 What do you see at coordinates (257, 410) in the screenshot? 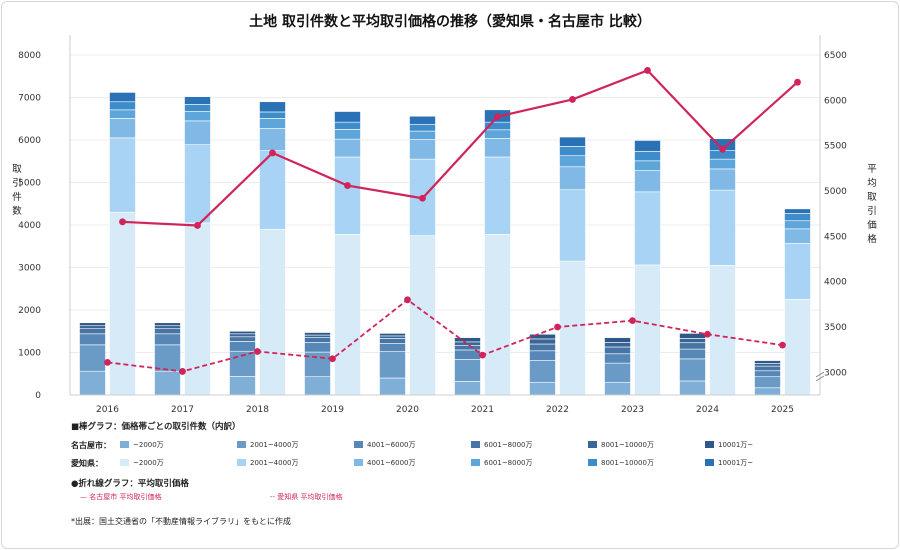
I see `x-tick-label: 2018` at bounding box center [257, 410].